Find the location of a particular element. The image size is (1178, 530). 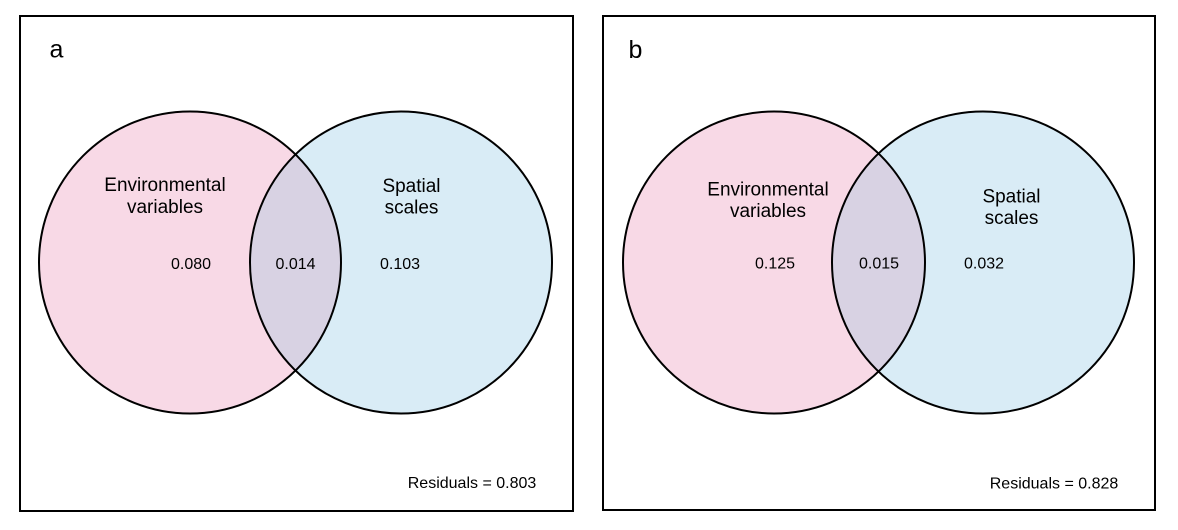

svg-text: Residuals = 0.803 is located at coordinates (472, 483).